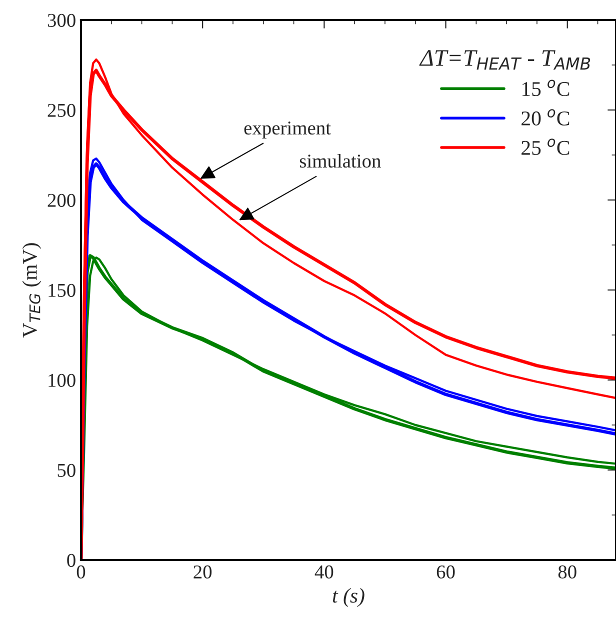 This screenshot has width=616, height=621. What do you see at coordinates (32, 290) in the screenshot?
I see `y-axis-title: V$_{TEG}$ (mV)` at bounding box center [32, 290].